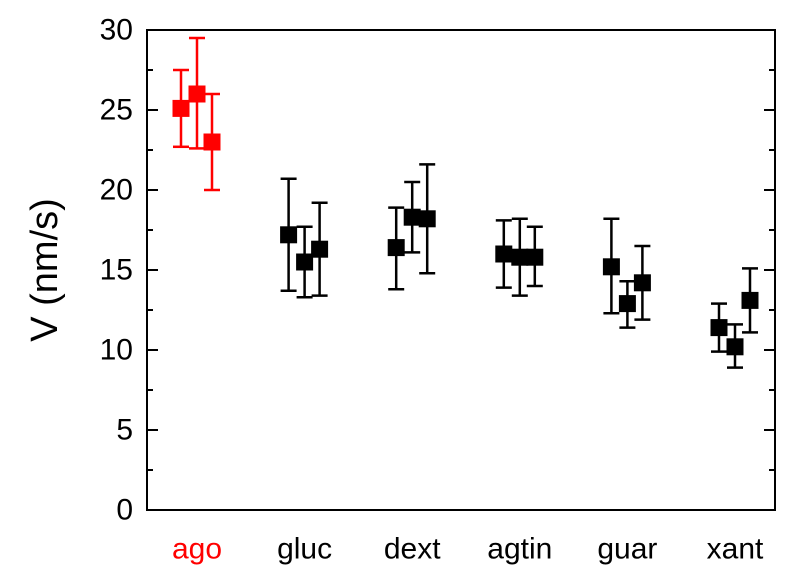 This screenshot has height=575, width=789. What do you see at coordinates (116, 350) in the screenshot?
I see `y-tick-label: 10` at bounding box center [116, 350].